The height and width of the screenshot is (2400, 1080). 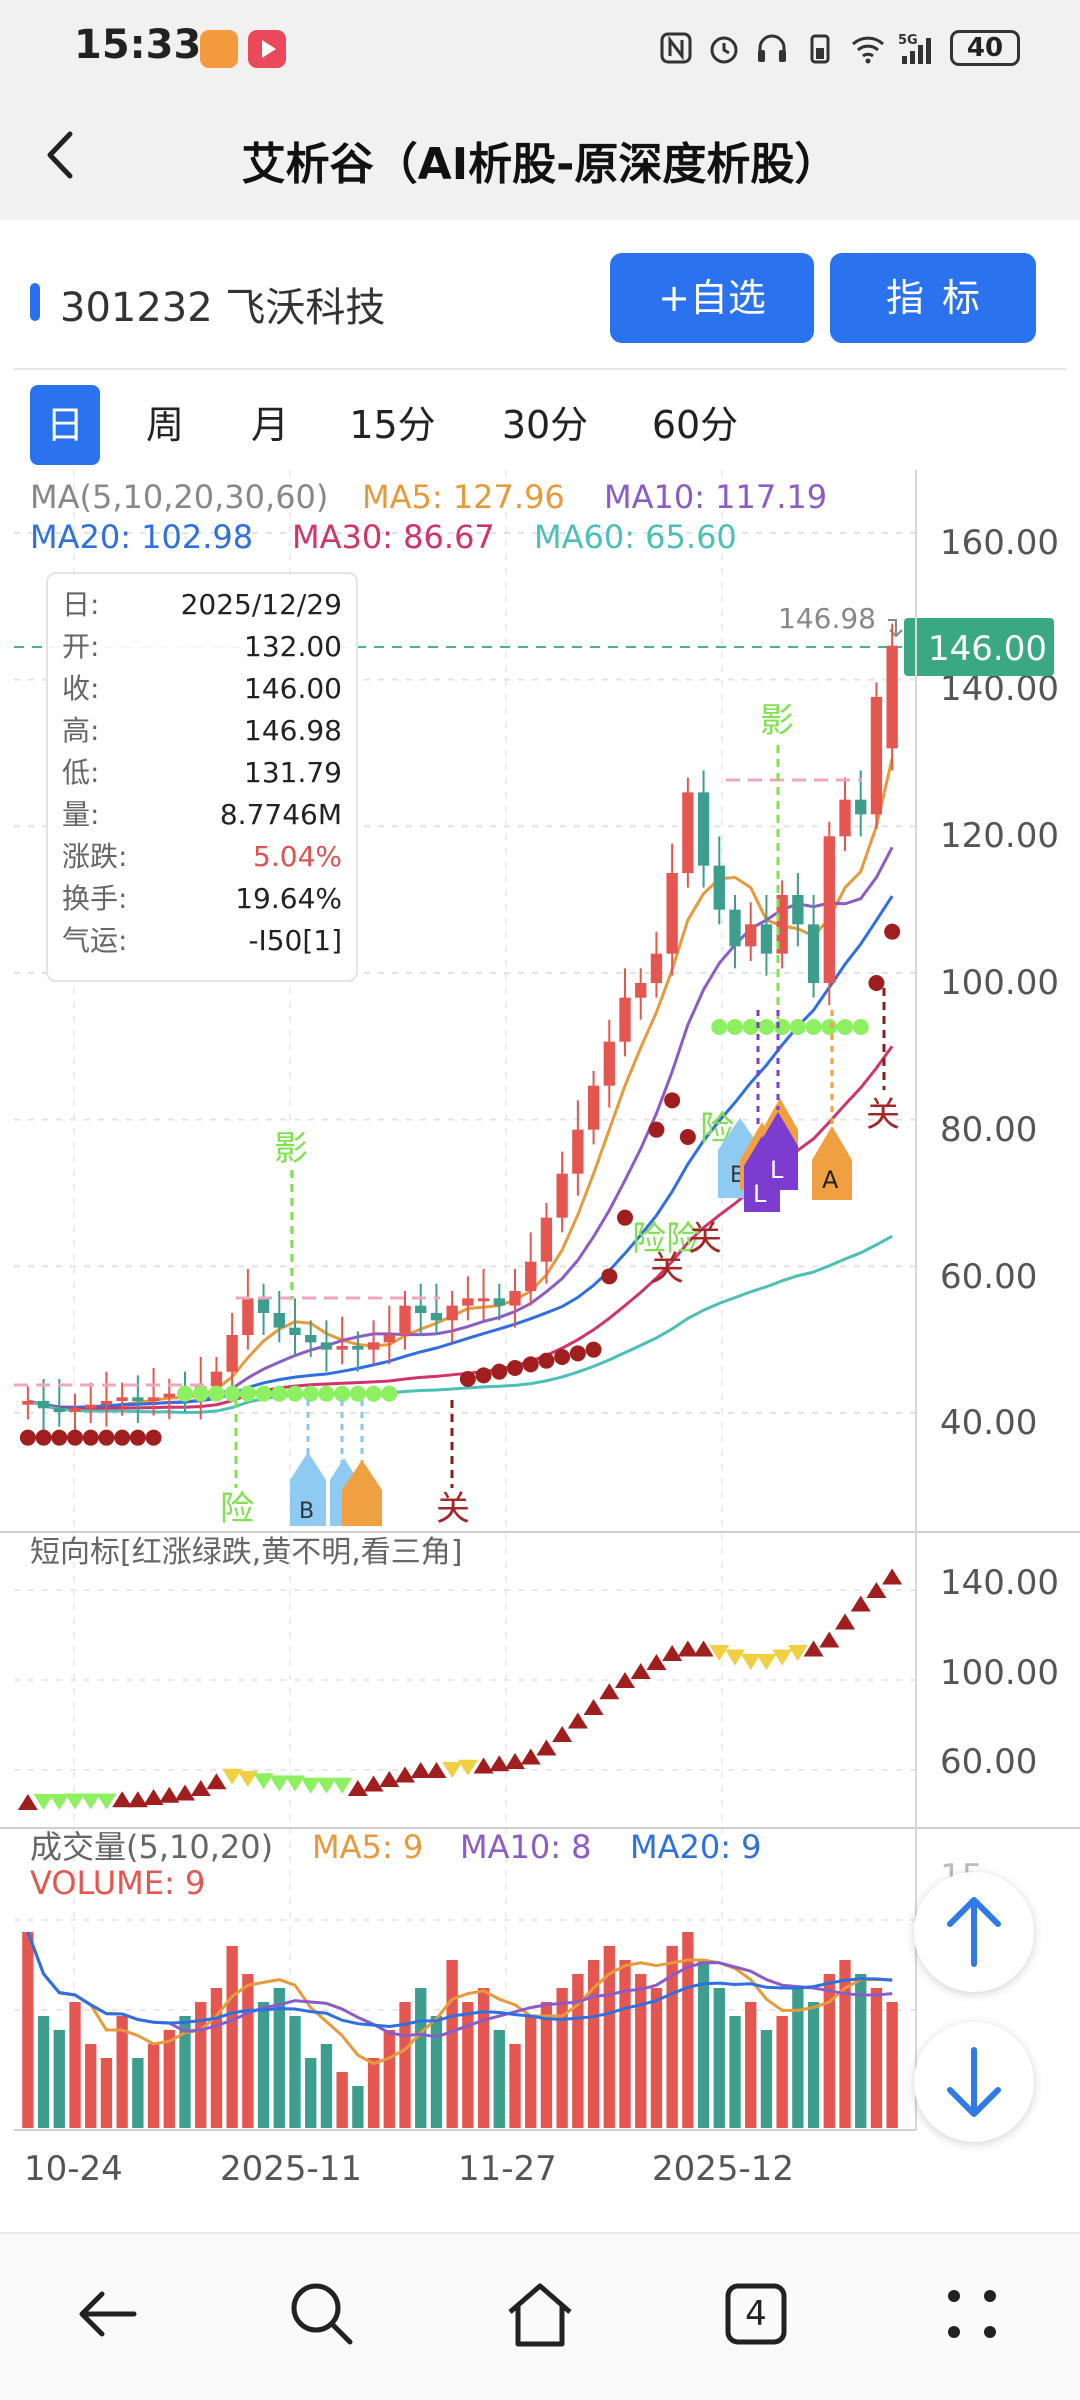 What do you see at coordinates (756, 2314) in the screenshot?
I see `tabs-button: 4` at bounding box center [756, 2314].